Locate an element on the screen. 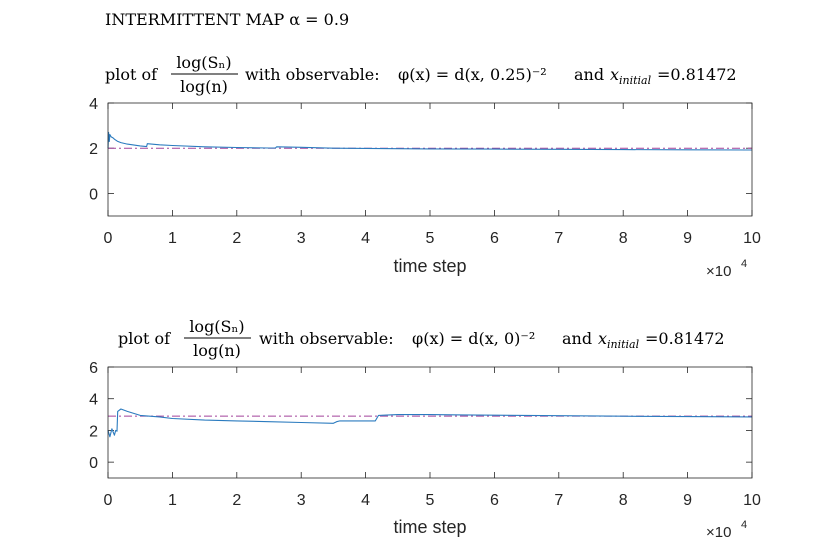 Image resolution: width=830 pixels, height=554 pixels. figure-suptitle: INTERMITTENT MAP α = 0.9 is located at coordinates (227, 19).